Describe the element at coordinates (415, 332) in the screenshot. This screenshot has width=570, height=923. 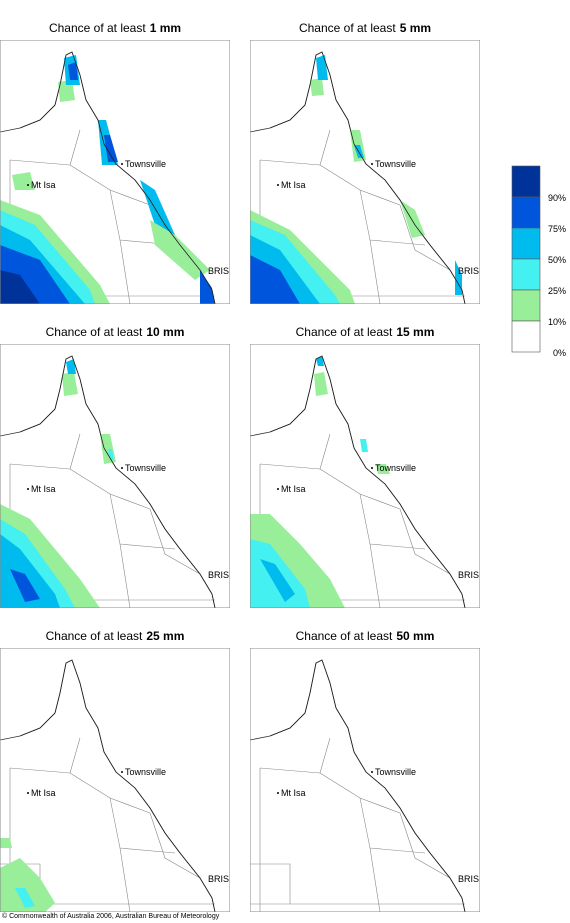
I see `title-amount: 15 mm` at that location.